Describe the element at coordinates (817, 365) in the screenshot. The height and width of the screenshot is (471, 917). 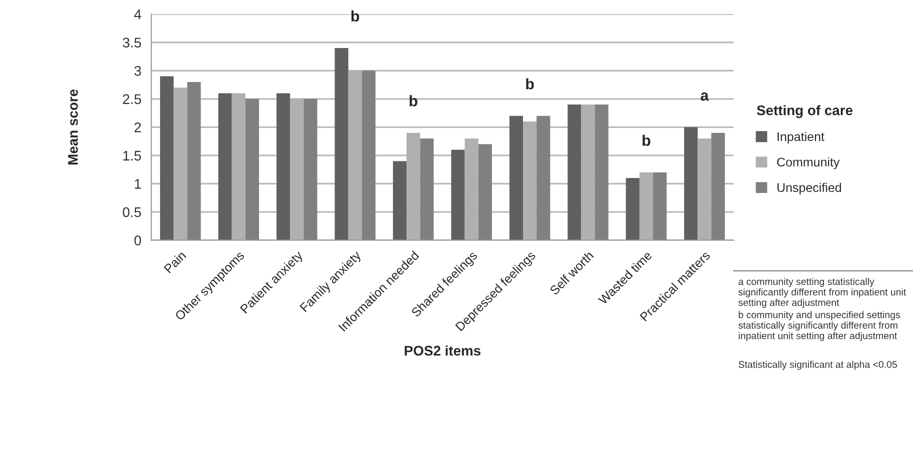
I see `text: Statistically significant at alpha <0.05` at that location.